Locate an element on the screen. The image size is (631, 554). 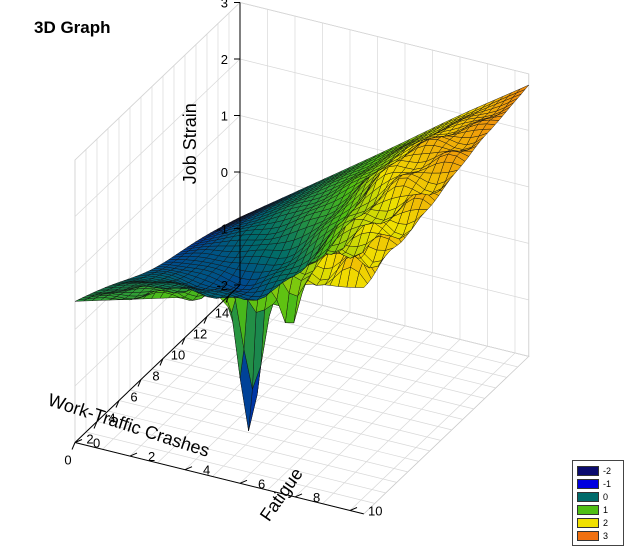
x-tick-label: 10 is located at coordinates (178, 355).